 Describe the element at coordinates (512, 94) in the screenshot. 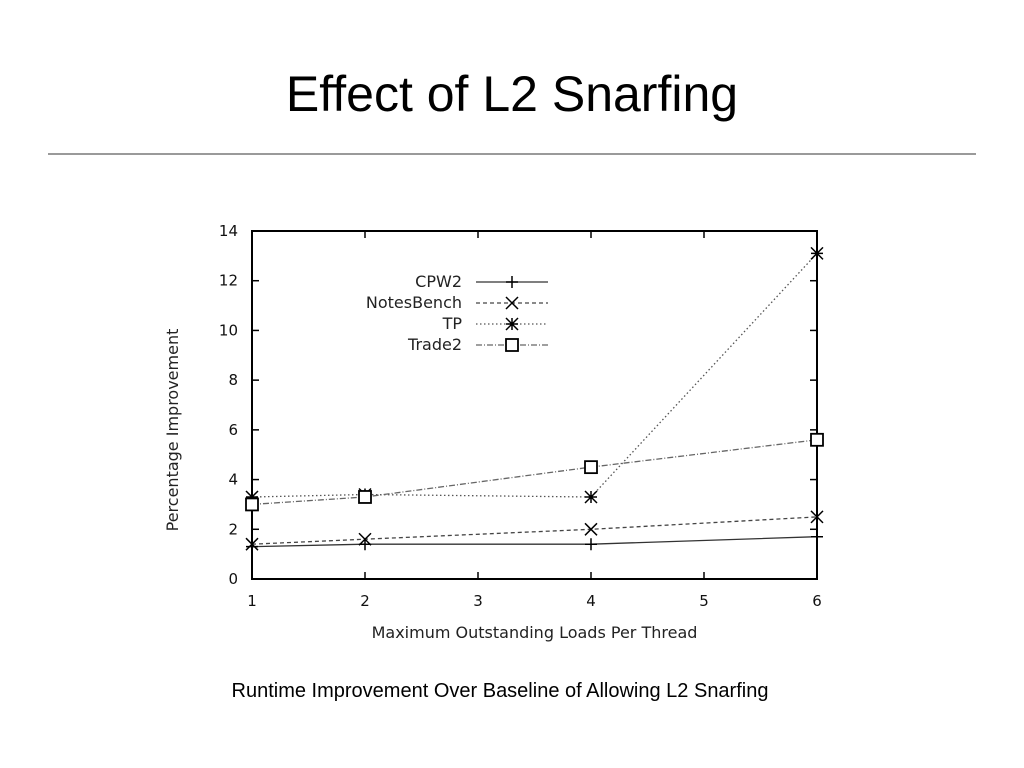

I see `slide-title: Effect of L2 Snarfing` at that location.